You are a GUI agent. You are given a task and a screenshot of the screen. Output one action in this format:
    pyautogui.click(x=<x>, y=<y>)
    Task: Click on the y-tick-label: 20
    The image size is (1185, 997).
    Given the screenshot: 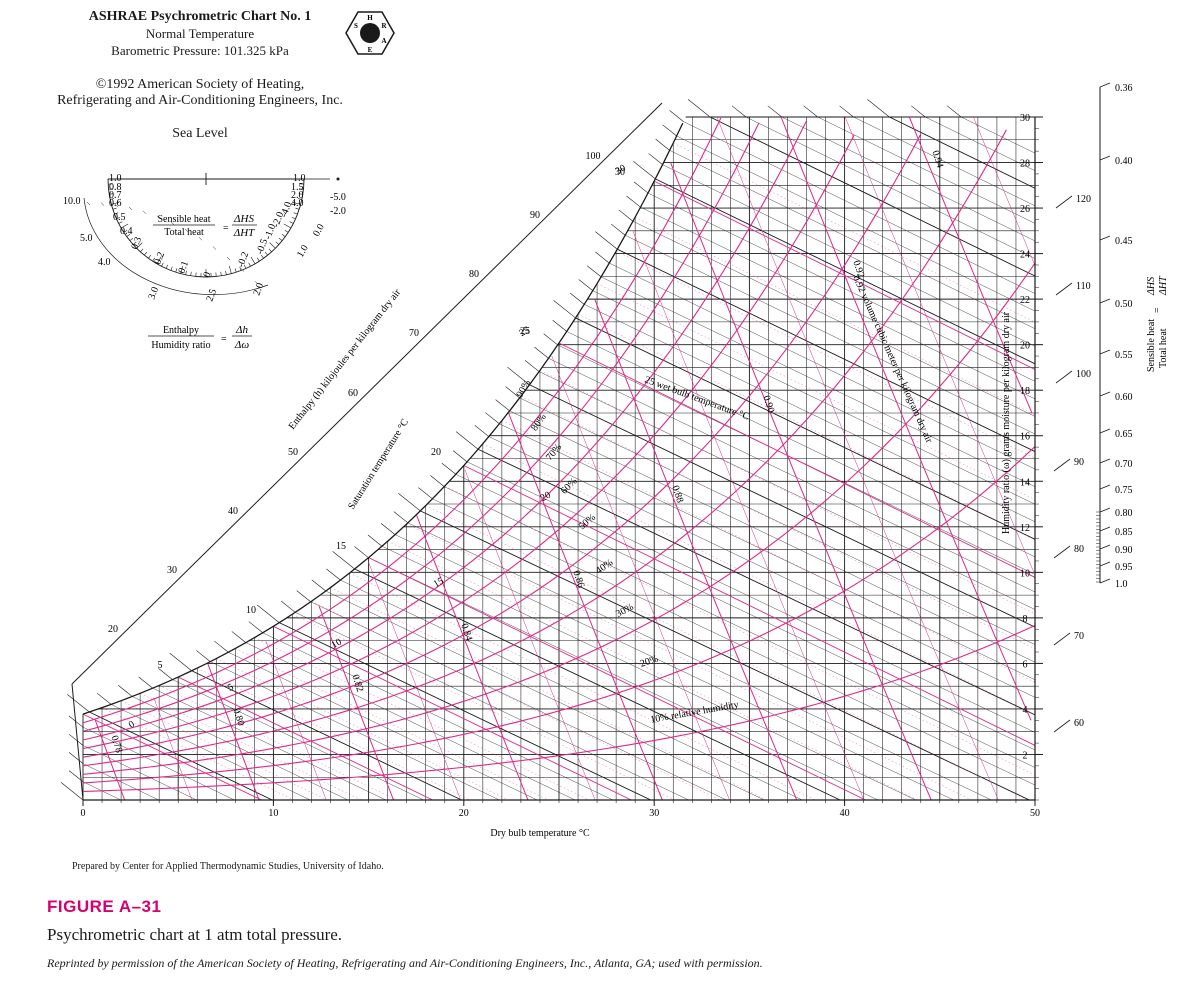 What is the action you would take?
    pyautogui.click(x=1025, y=346)
    